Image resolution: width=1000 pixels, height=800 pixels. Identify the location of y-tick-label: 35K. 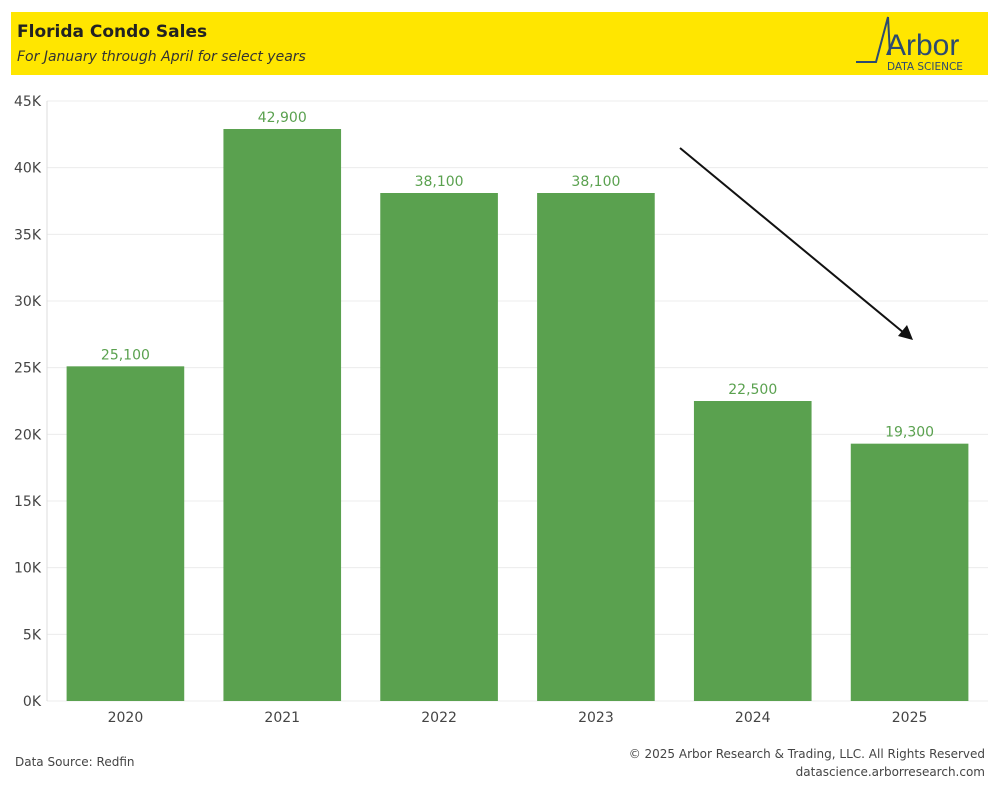
(28, 235).